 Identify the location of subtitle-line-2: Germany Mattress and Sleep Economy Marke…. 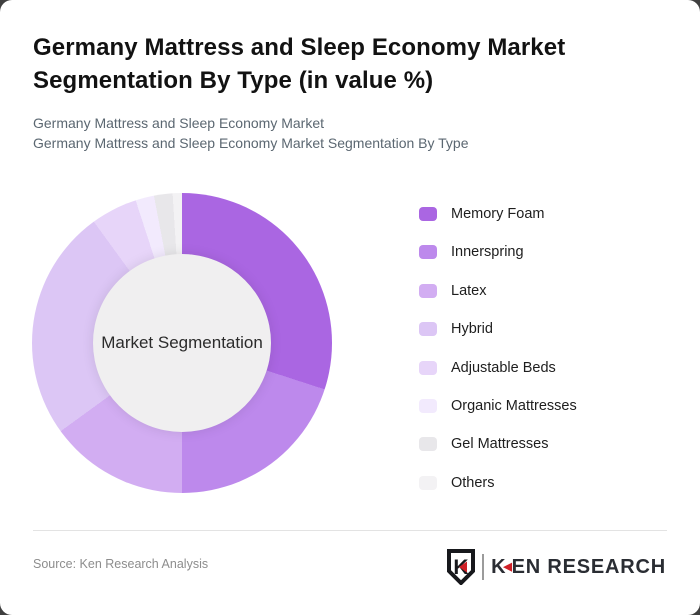
(251, 142).